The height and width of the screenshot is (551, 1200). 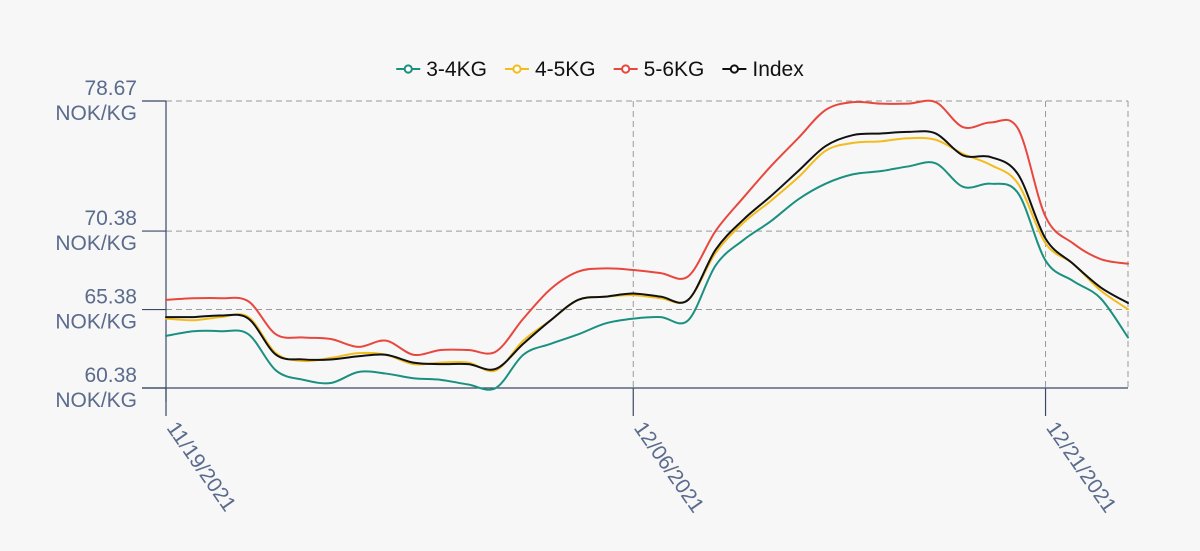 I want to click on y-tick-unit-3: NOK/KG, so click(x=96, y=113).